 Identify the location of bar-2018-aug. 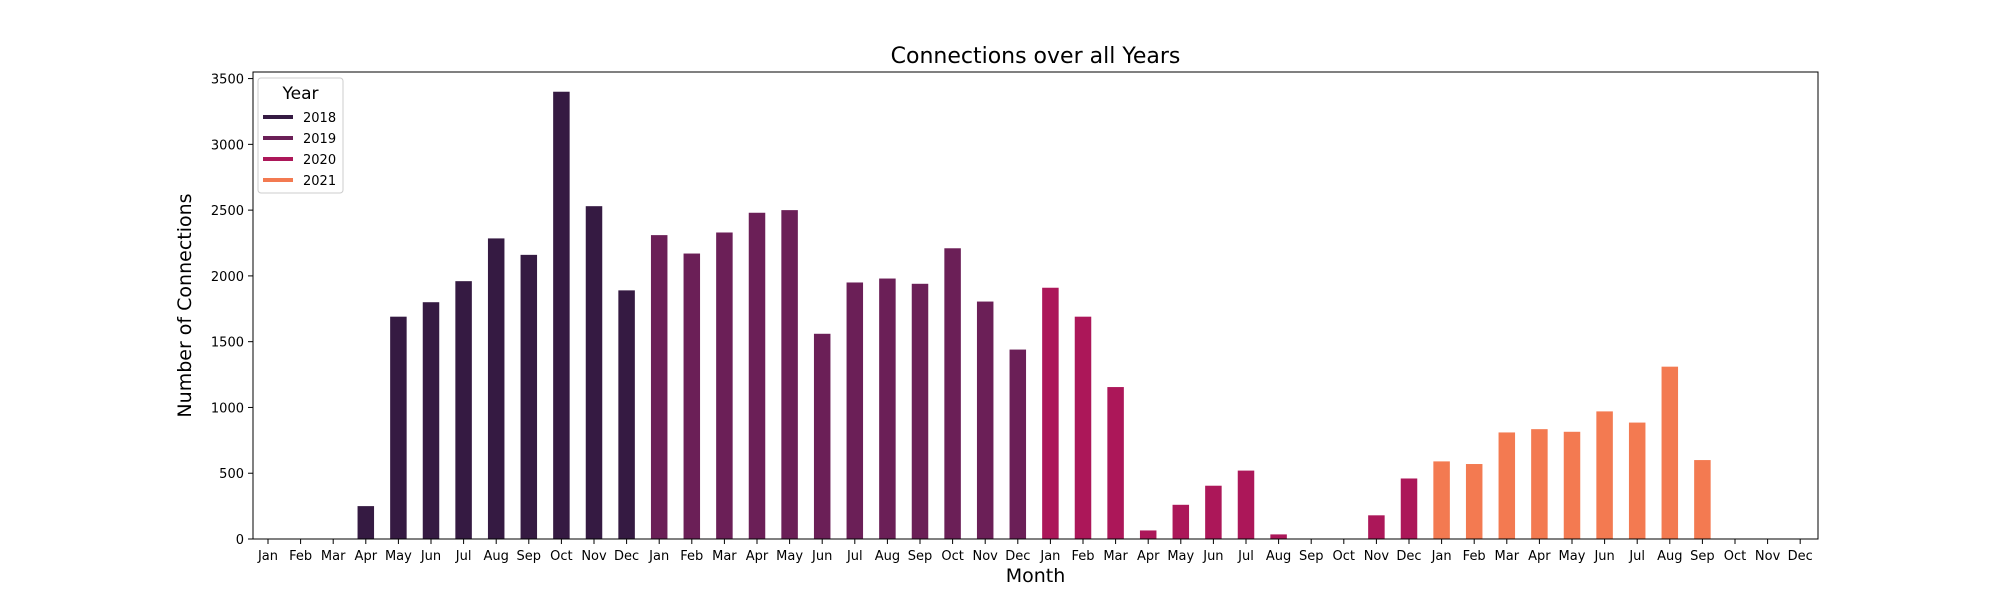
(496, 389).